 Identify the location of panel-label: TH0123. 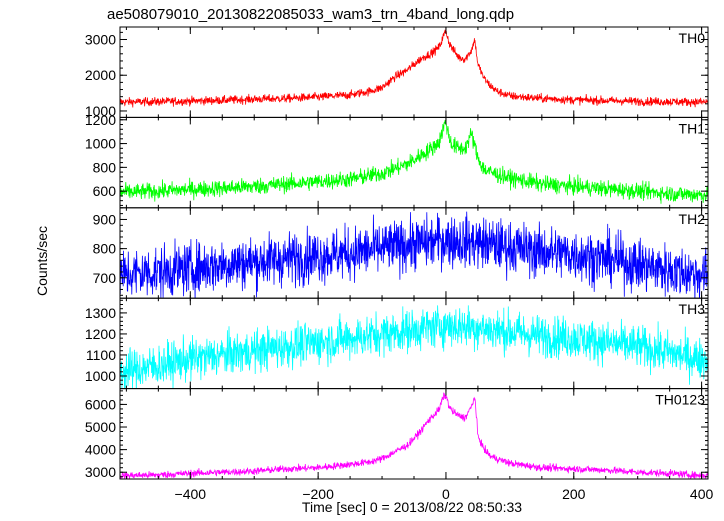
(680, 400).